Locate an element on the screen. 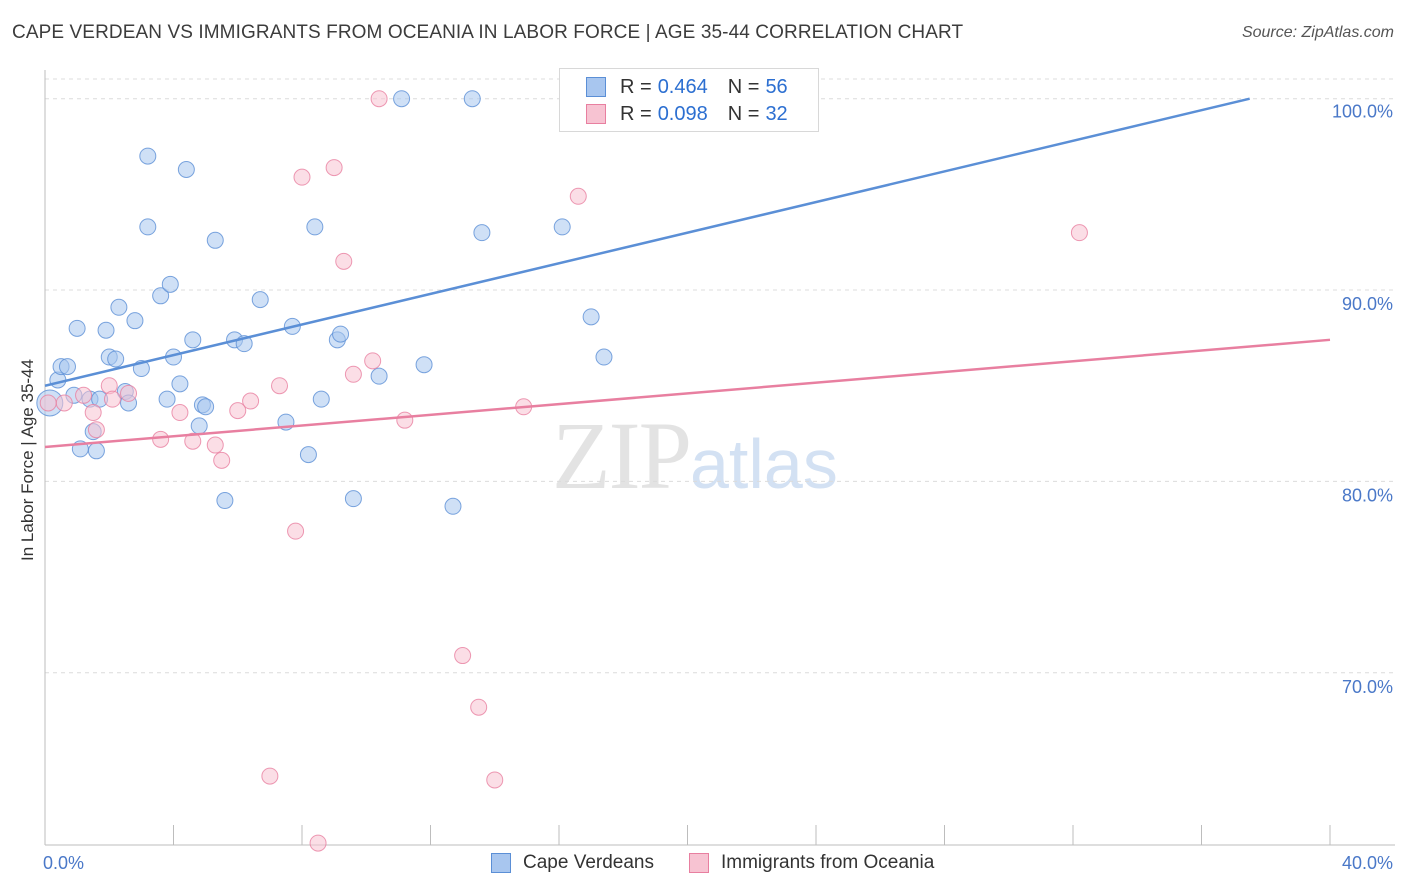  blue-swatch is located at coordinates (596, 87).